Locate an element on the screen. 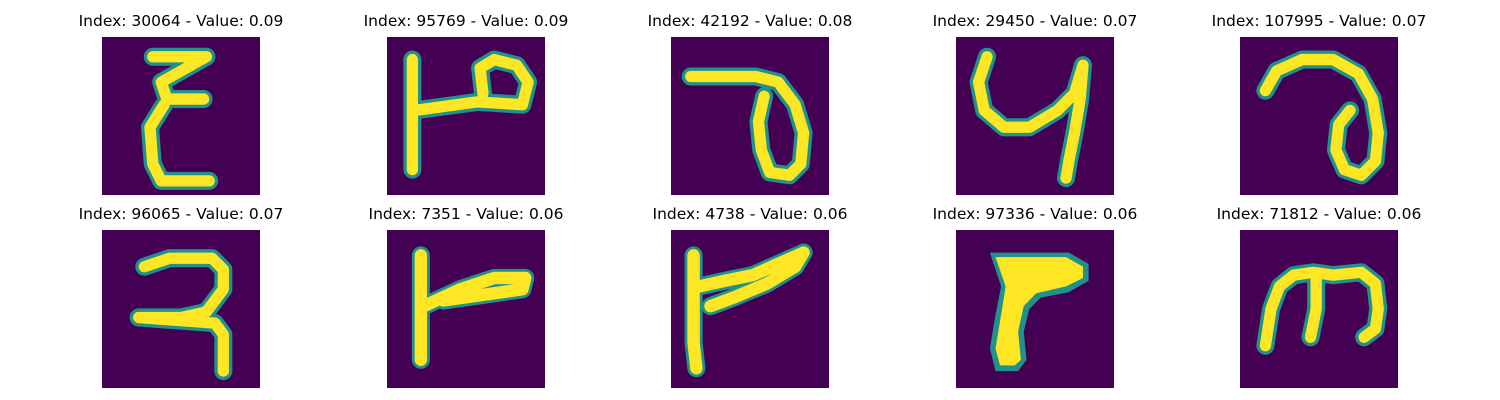  panel-29450: Index: 29450 - Value: 0.07 is located at coordinates (1035, 108).